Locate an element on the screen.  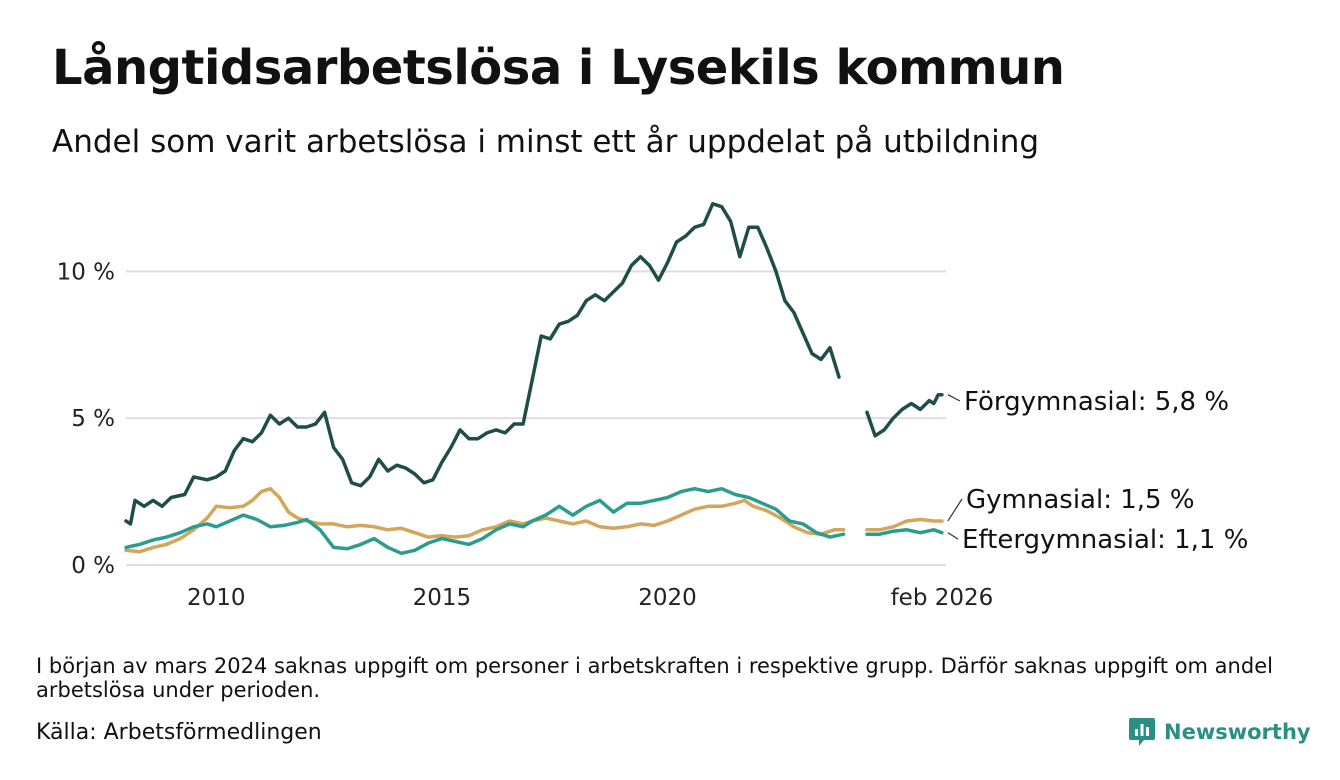
x-tick-label: 2020 is located at coordinates (667, 598).